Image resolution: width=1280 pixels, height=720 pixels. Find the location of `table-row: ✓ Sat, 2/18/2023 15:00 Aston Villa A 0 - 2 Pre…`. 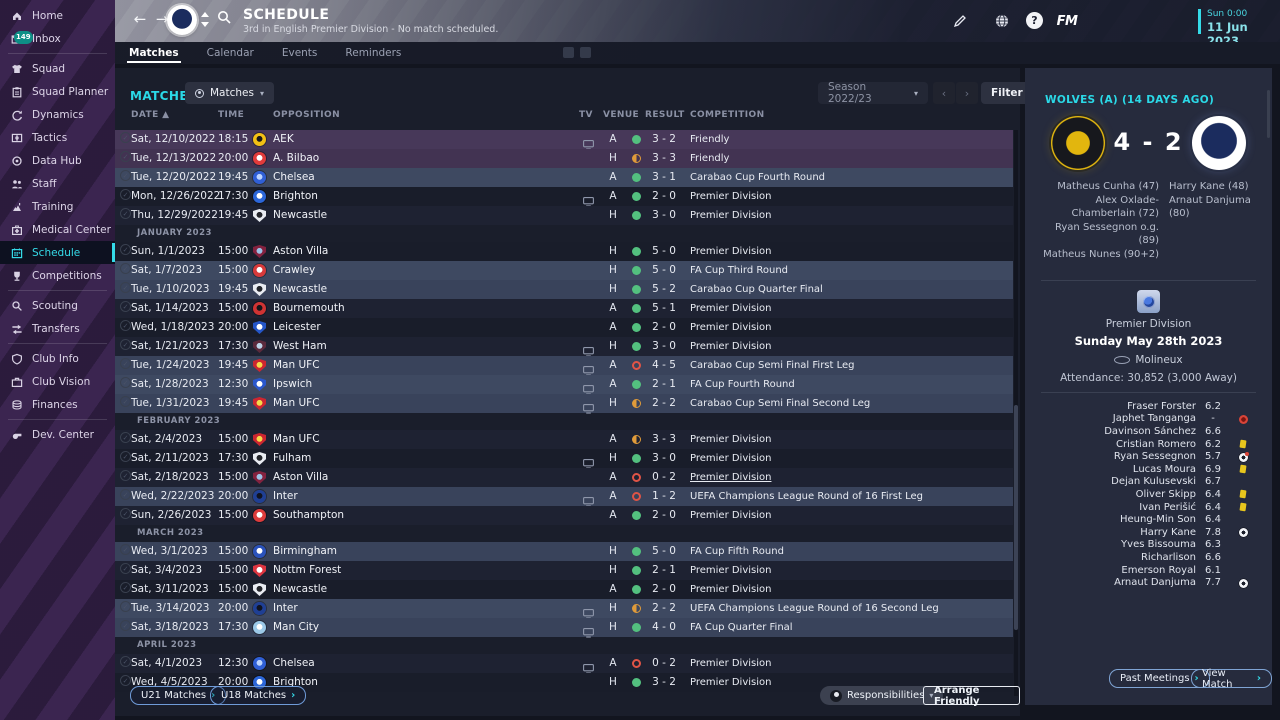

table-row: ✓ Sat, 2/18/2023 15:00 Aston Villa A 0 - 2 Pre… is located at coordinates (564, 477).